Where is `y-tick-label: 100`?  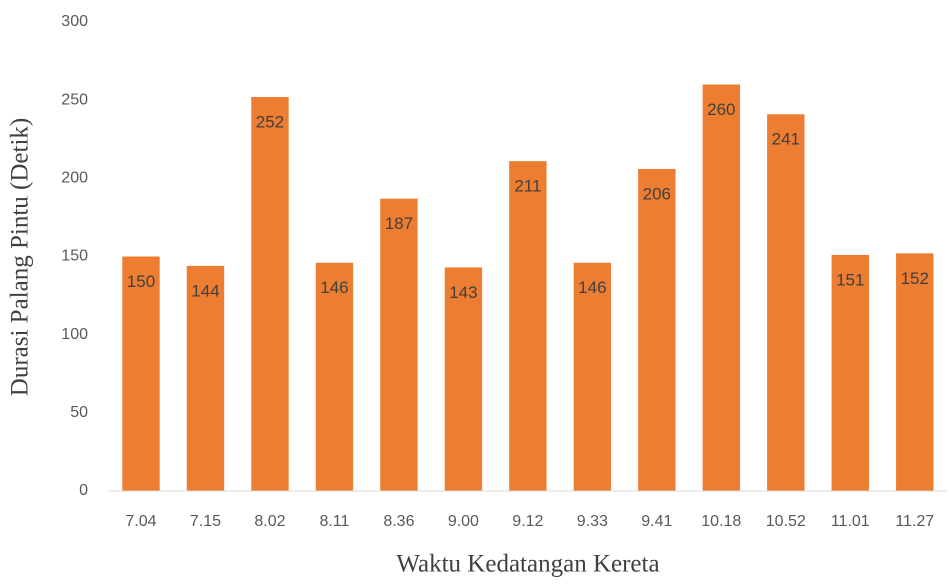 y-tick-label: 100 is located at coordinates (74, 334).